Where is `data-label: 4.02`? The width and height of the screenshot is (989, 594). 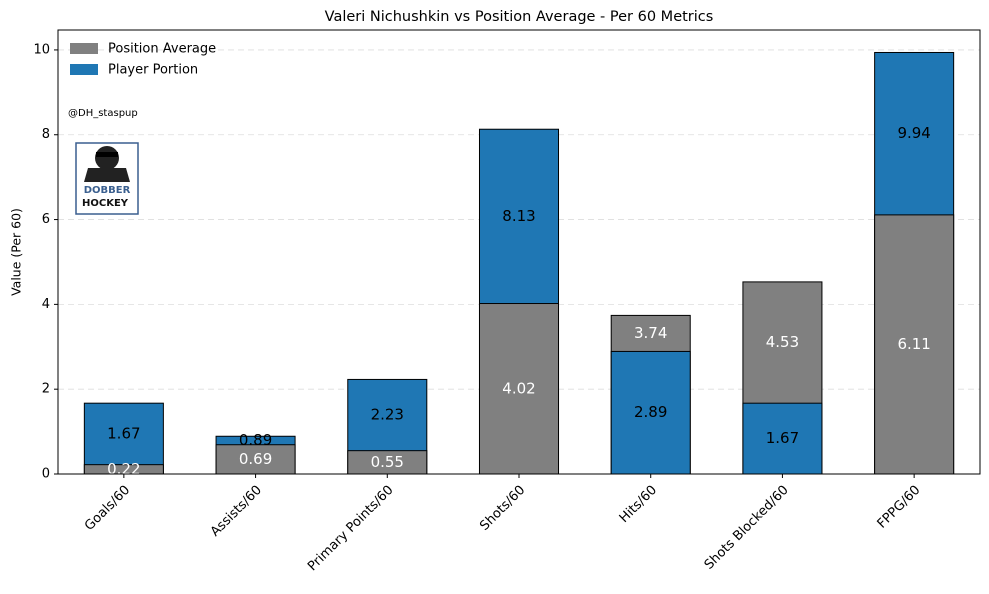
data-label: 4.02 is located at coordinates (518, 388).